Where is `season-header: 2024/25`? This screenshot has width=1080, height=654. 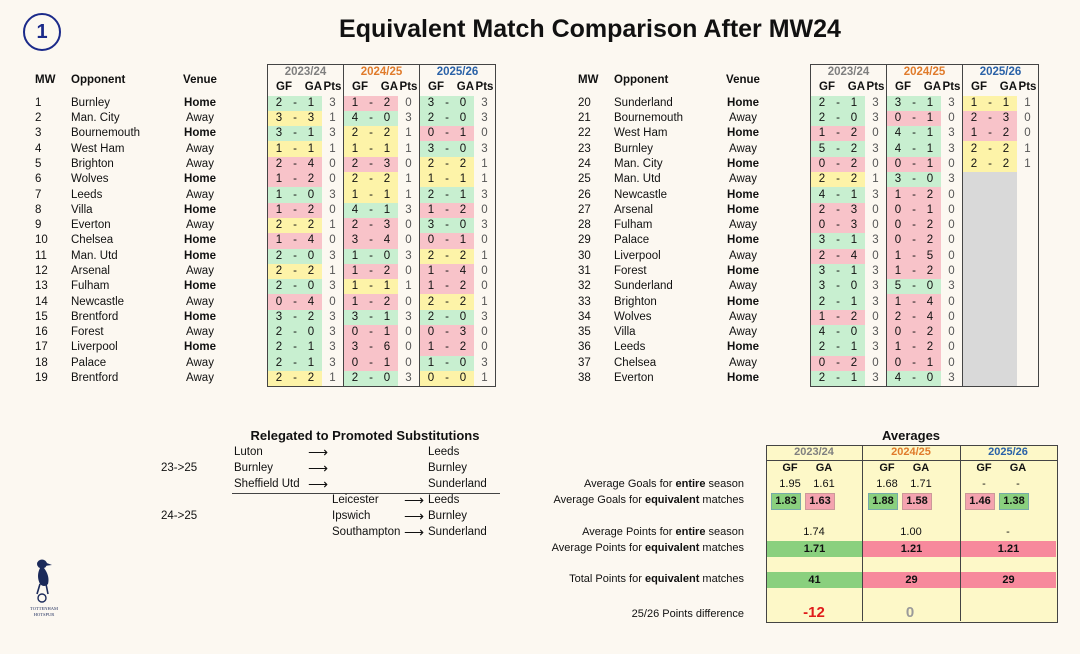
season-header: 2024/25 is located at coordinates (381, 72).